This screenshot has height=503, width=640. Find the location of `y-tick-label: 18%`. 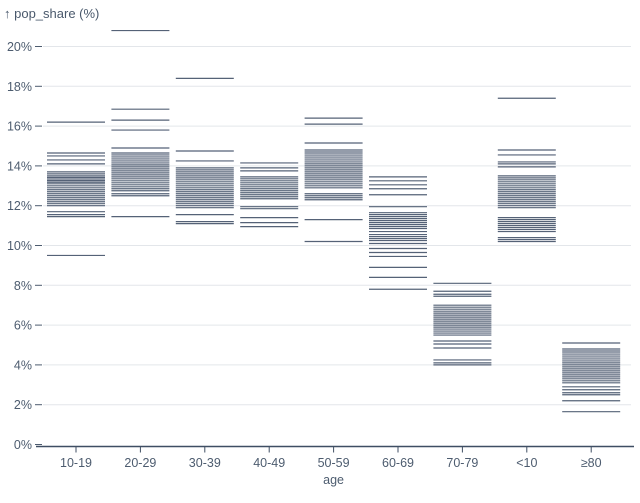

y-tick-label: 18% is located at coordinates (19, 87).